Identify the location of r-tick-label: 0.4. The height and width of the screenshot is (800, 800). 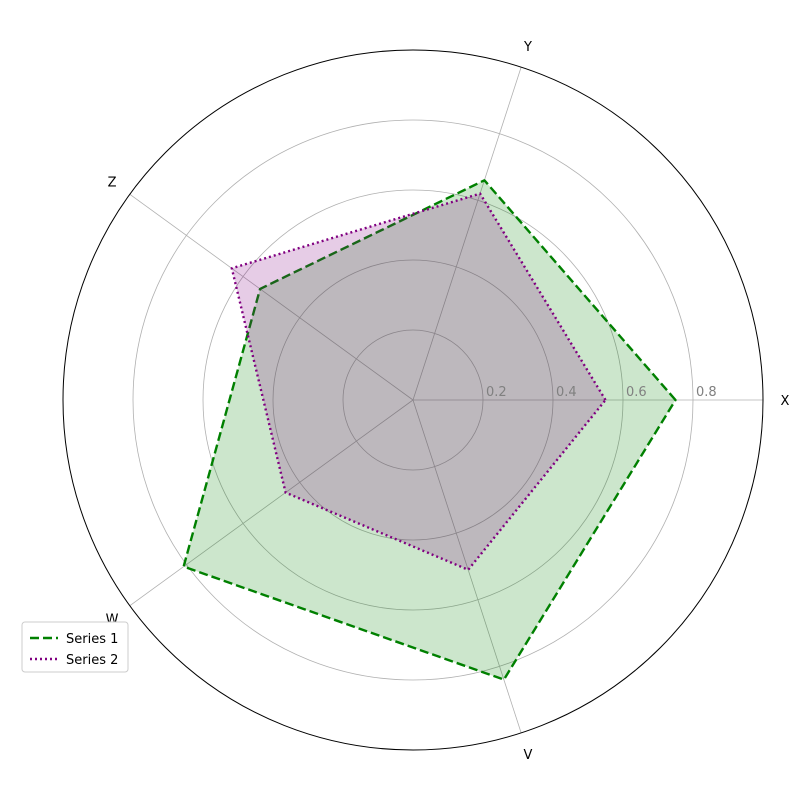
(566, 392).